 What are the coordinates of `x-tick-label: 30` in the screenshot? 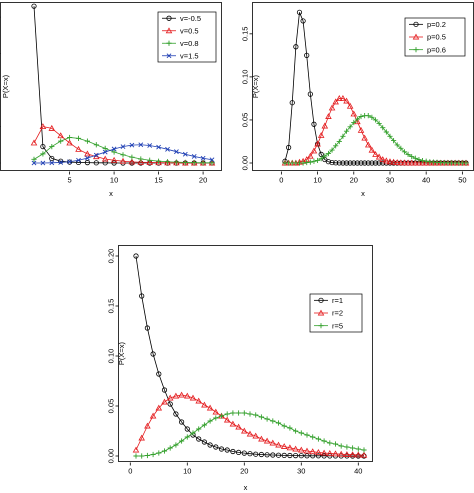 It's located at (301, 471).